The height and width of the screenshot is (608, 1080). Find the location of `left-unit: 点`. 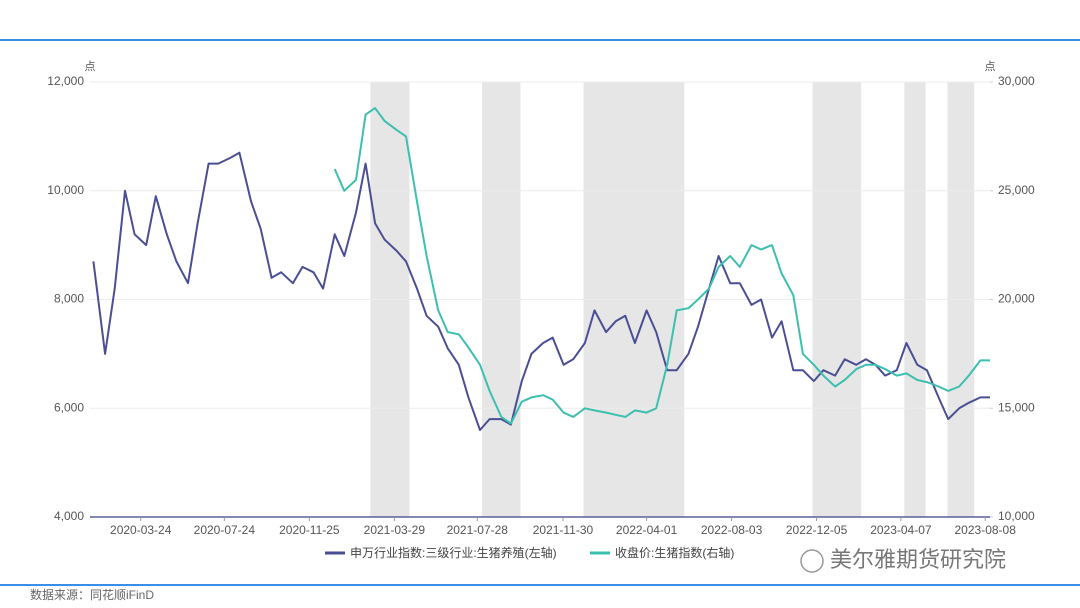

left-unit: 点 is located at coordinates (90, 66).